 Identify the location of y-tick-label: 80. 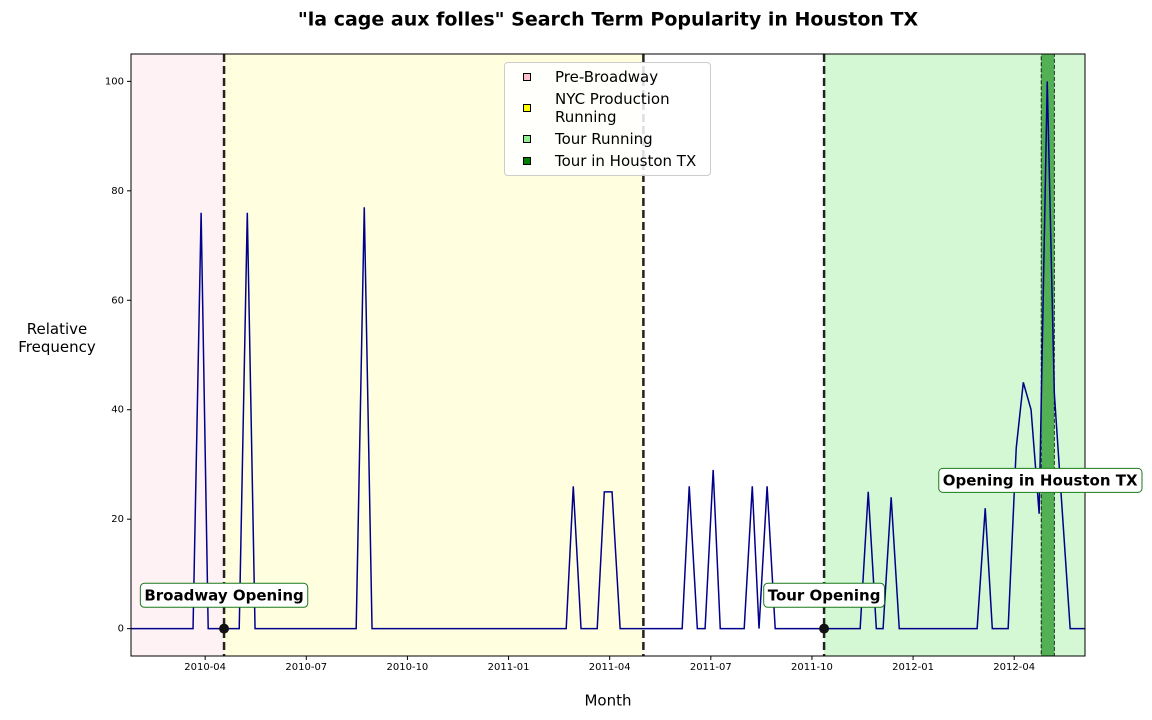
(117, 191).